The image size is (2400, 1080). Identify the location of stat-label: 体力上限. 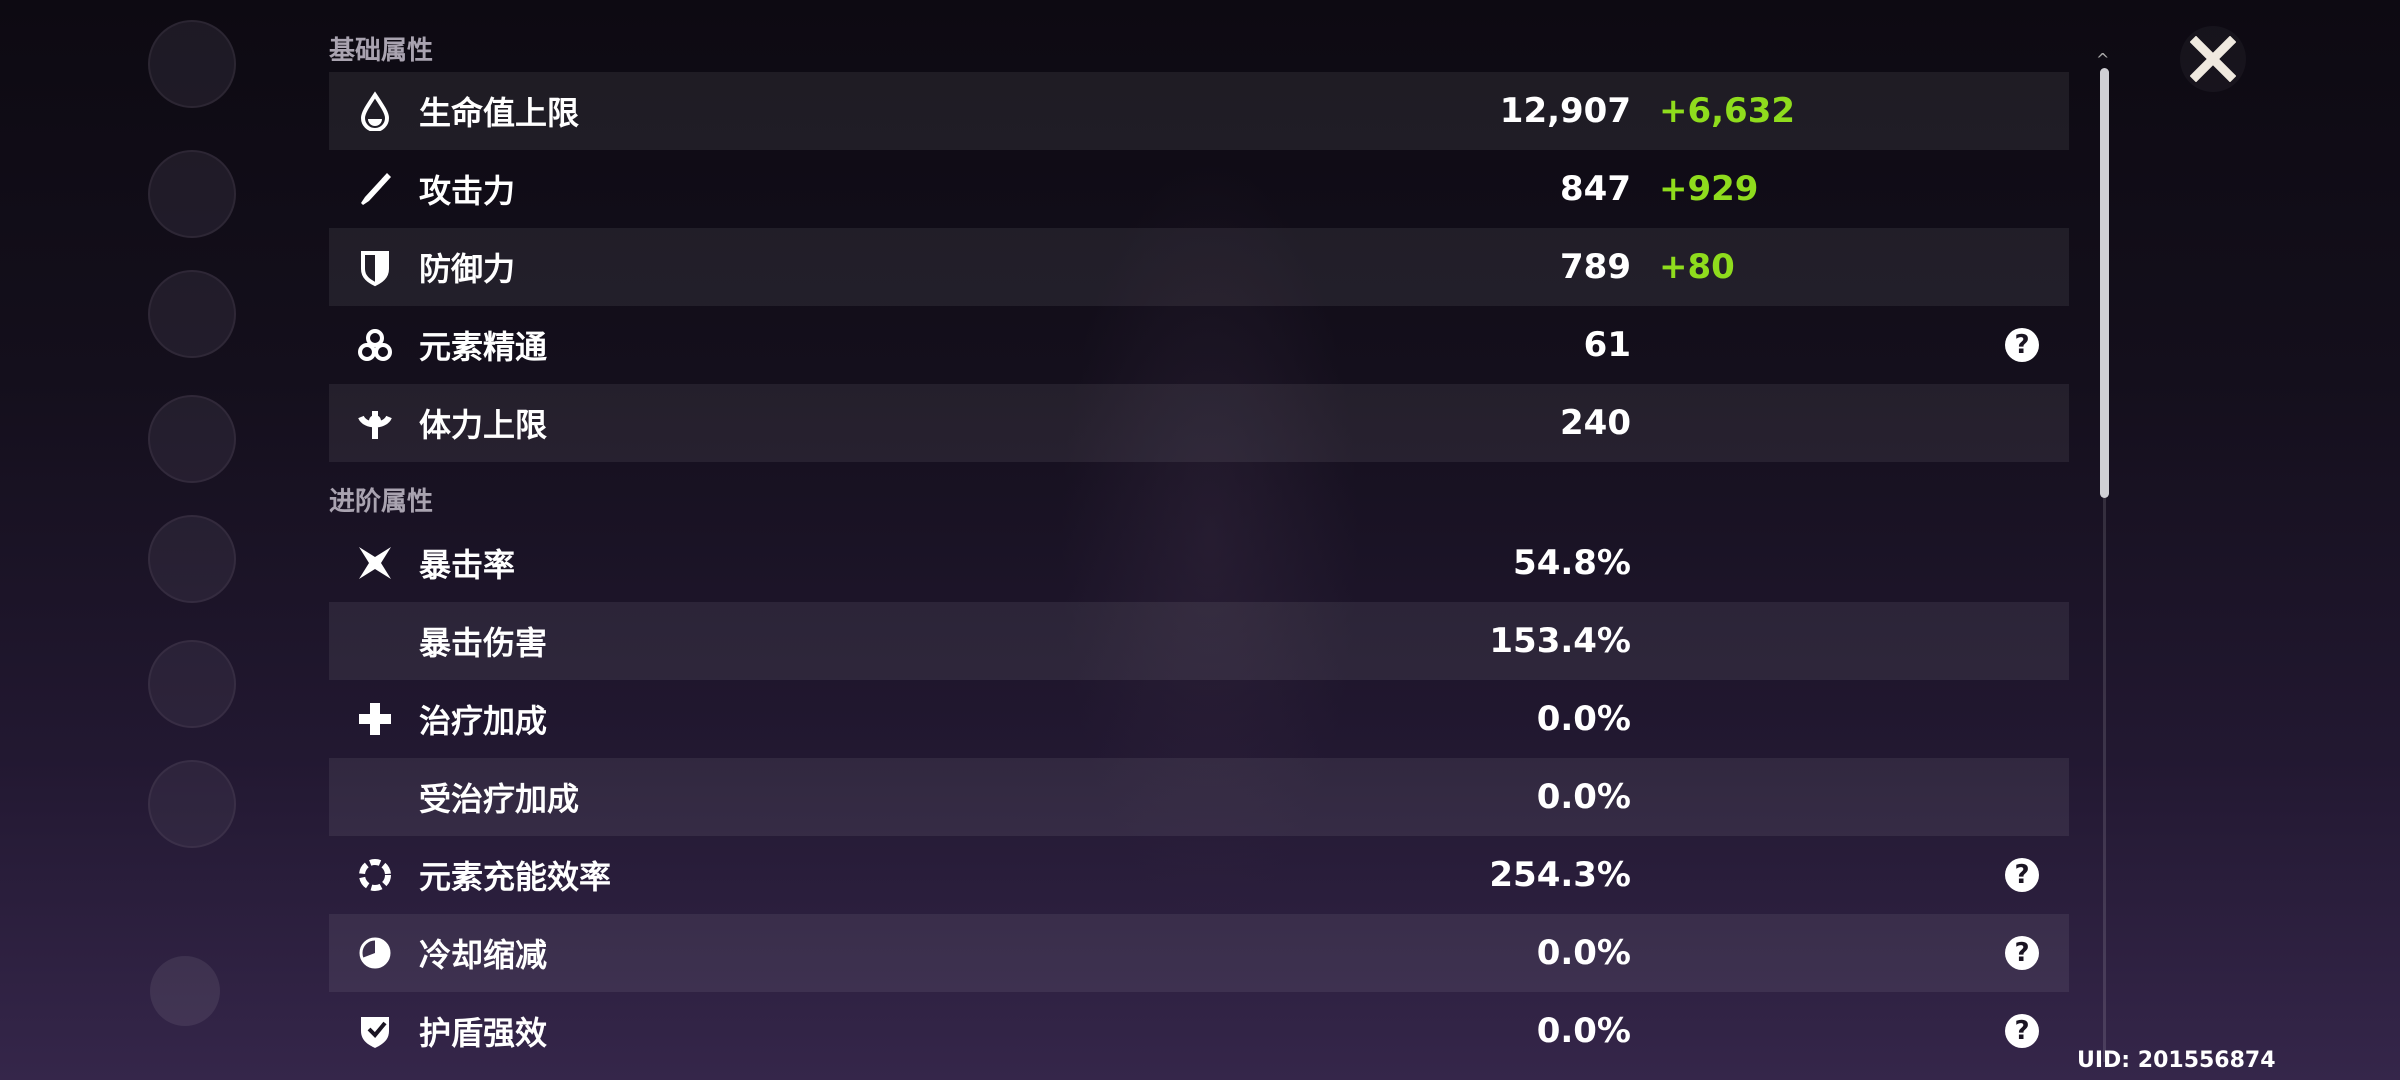
(483, 425).